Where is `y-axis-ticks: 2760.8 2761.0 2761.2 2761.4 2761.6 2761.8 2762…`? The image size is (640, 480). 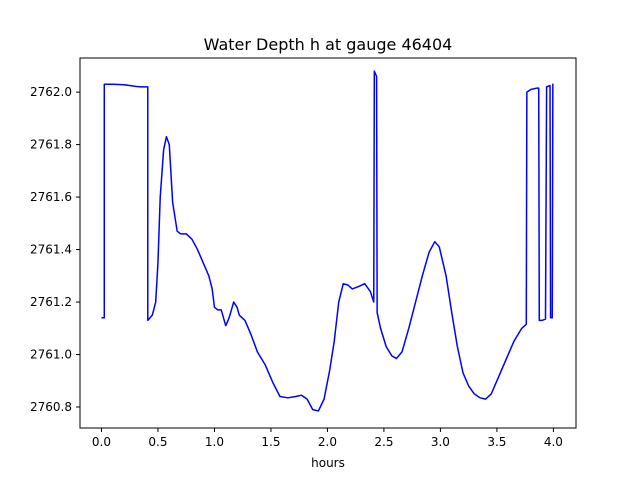 y-axis-ticks: 2760.8 2761.0 2761.2 2761.4 2761.6 2761.8 2762… is located at coordinates (55, 249).